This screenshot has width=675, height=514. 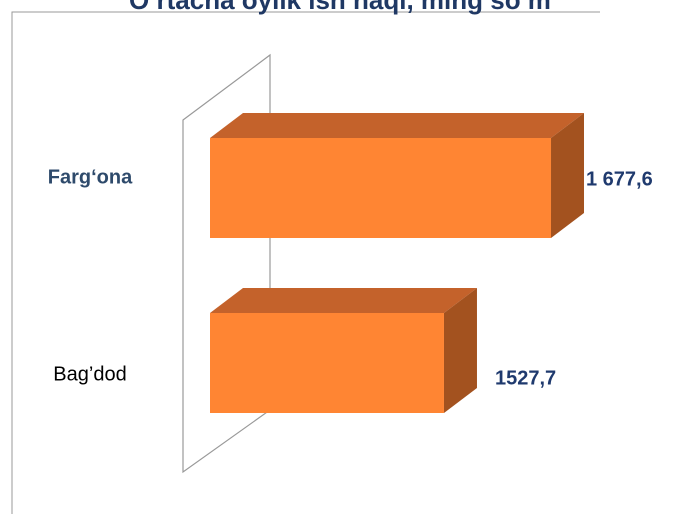 What do you see at coordinates (619, 179) in the screenshot?
I see `value-label: 1 677,6` at bounding box center [619, 179].